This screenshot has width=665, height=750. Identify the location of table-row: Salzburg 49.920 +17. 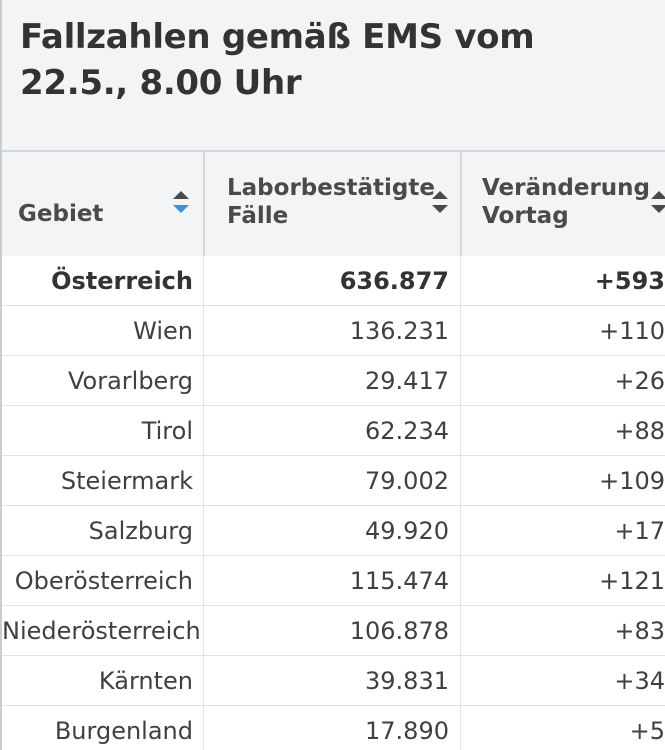
(333, 531).